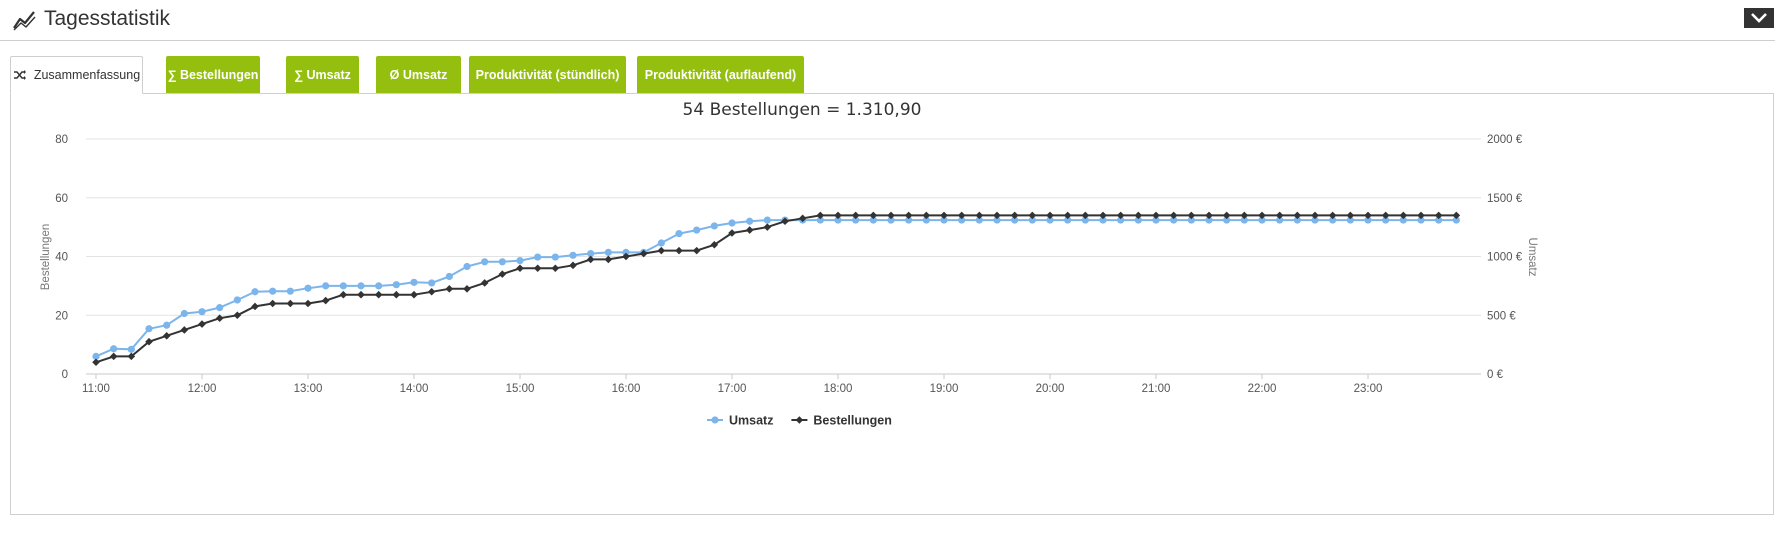 This screenshot has width=1775, height=538. What do you see at coordinates (414, 389) in the screenshot?
I see `x-tick-label: 14:00` at bounding box center [414, 389].